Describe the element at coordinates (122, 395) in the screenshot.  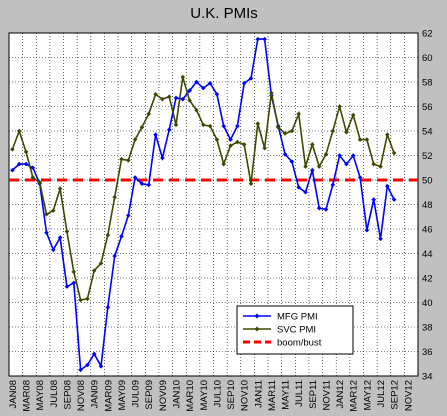
I see `x-tick-label: MAY09` at that location.